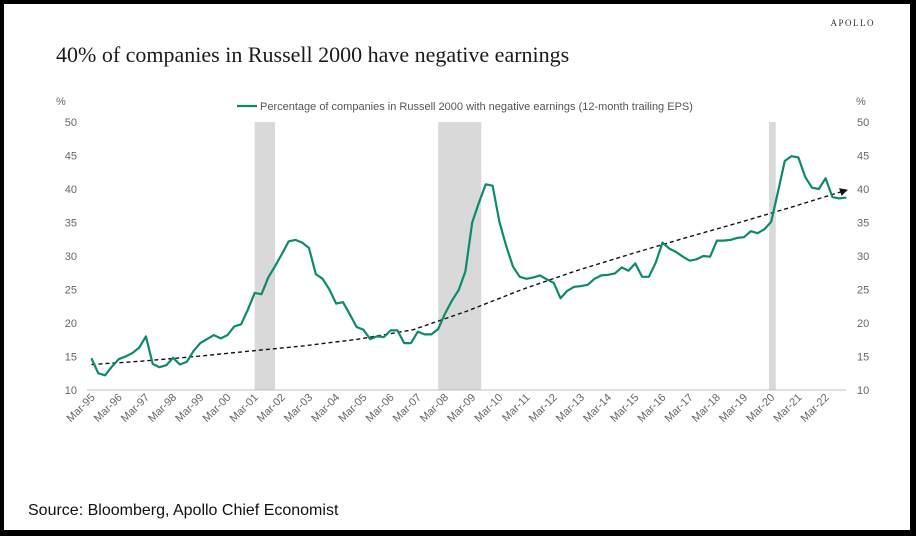 The image size is (916, 536). I want to click on x-tick-label: Mar-04, so click(325, 408).